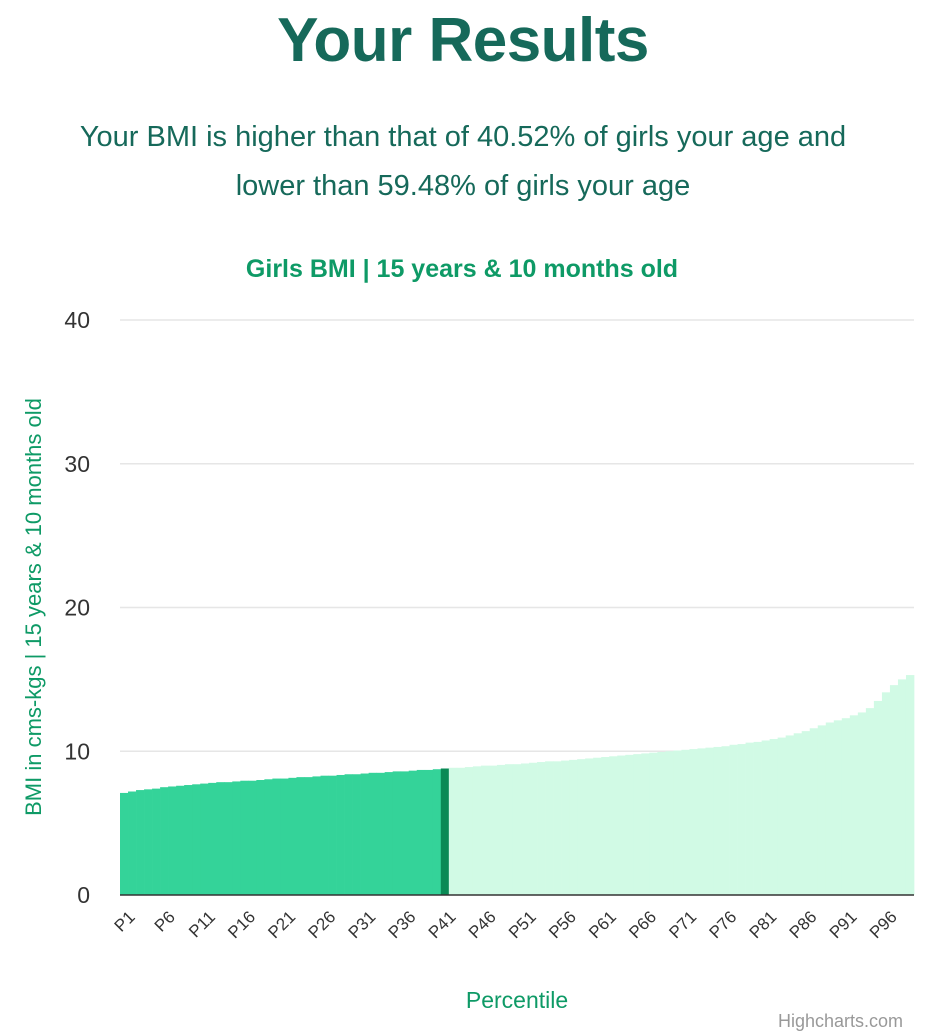 This screenshot has width=926, height=1036. I want to click on bar-p69, so click(669, 823).